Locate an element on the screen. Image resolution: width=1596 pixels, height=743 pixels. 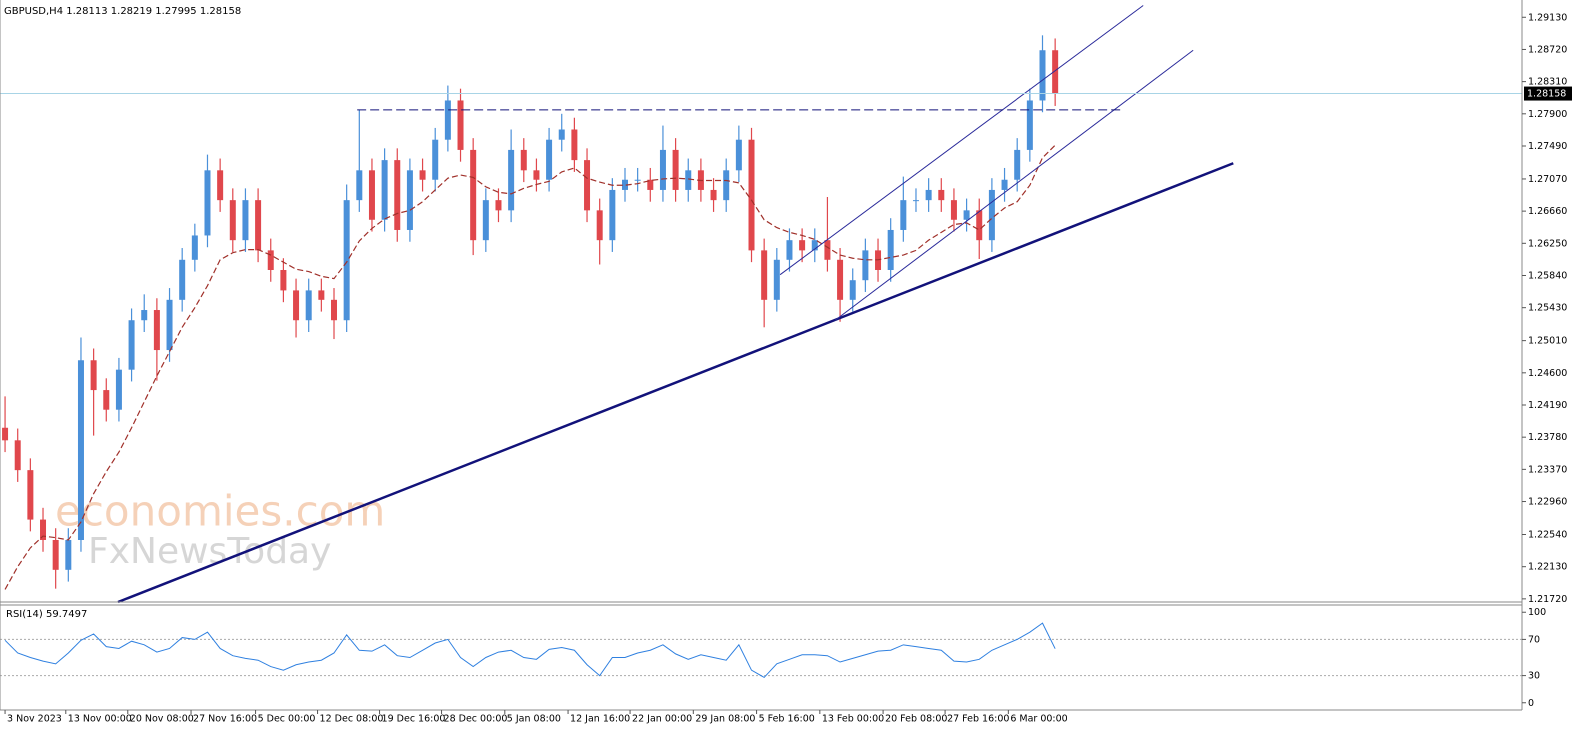
x-tick-label: 3 Nov 2023 is located at coordinates (34, 719).